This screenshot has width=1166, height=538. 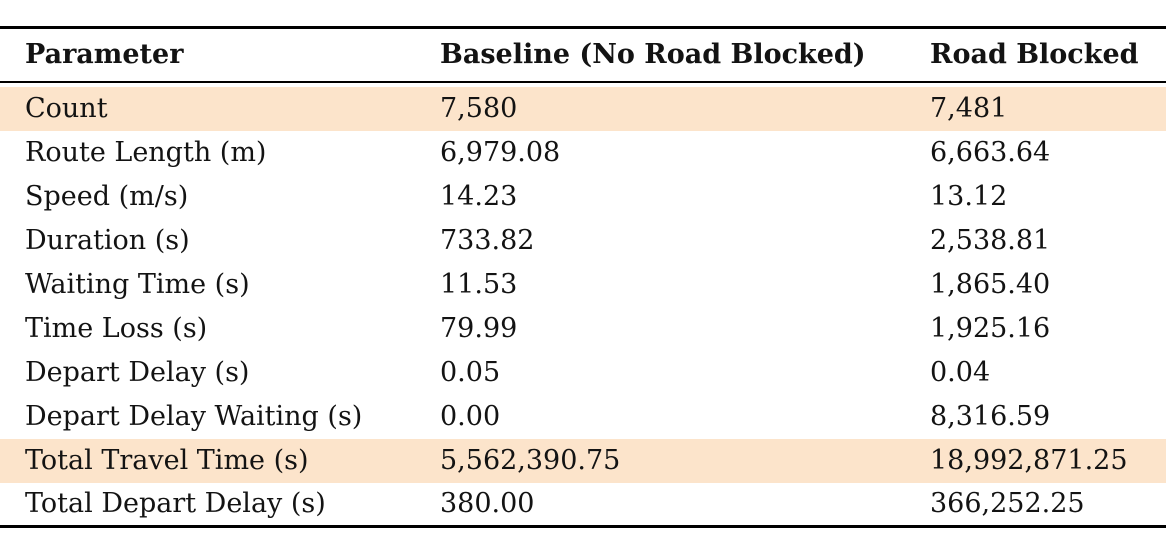 I want to click on baseline-value-cell: 14.23, so click(x=479, y=196).